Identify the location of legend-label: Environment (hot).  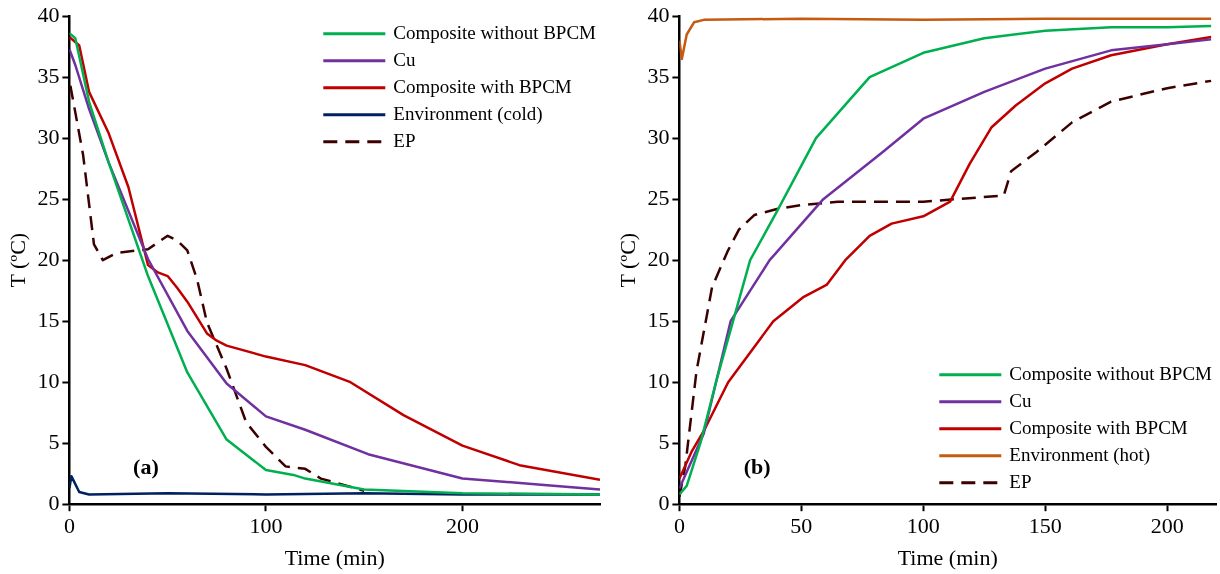
(1080, 454).